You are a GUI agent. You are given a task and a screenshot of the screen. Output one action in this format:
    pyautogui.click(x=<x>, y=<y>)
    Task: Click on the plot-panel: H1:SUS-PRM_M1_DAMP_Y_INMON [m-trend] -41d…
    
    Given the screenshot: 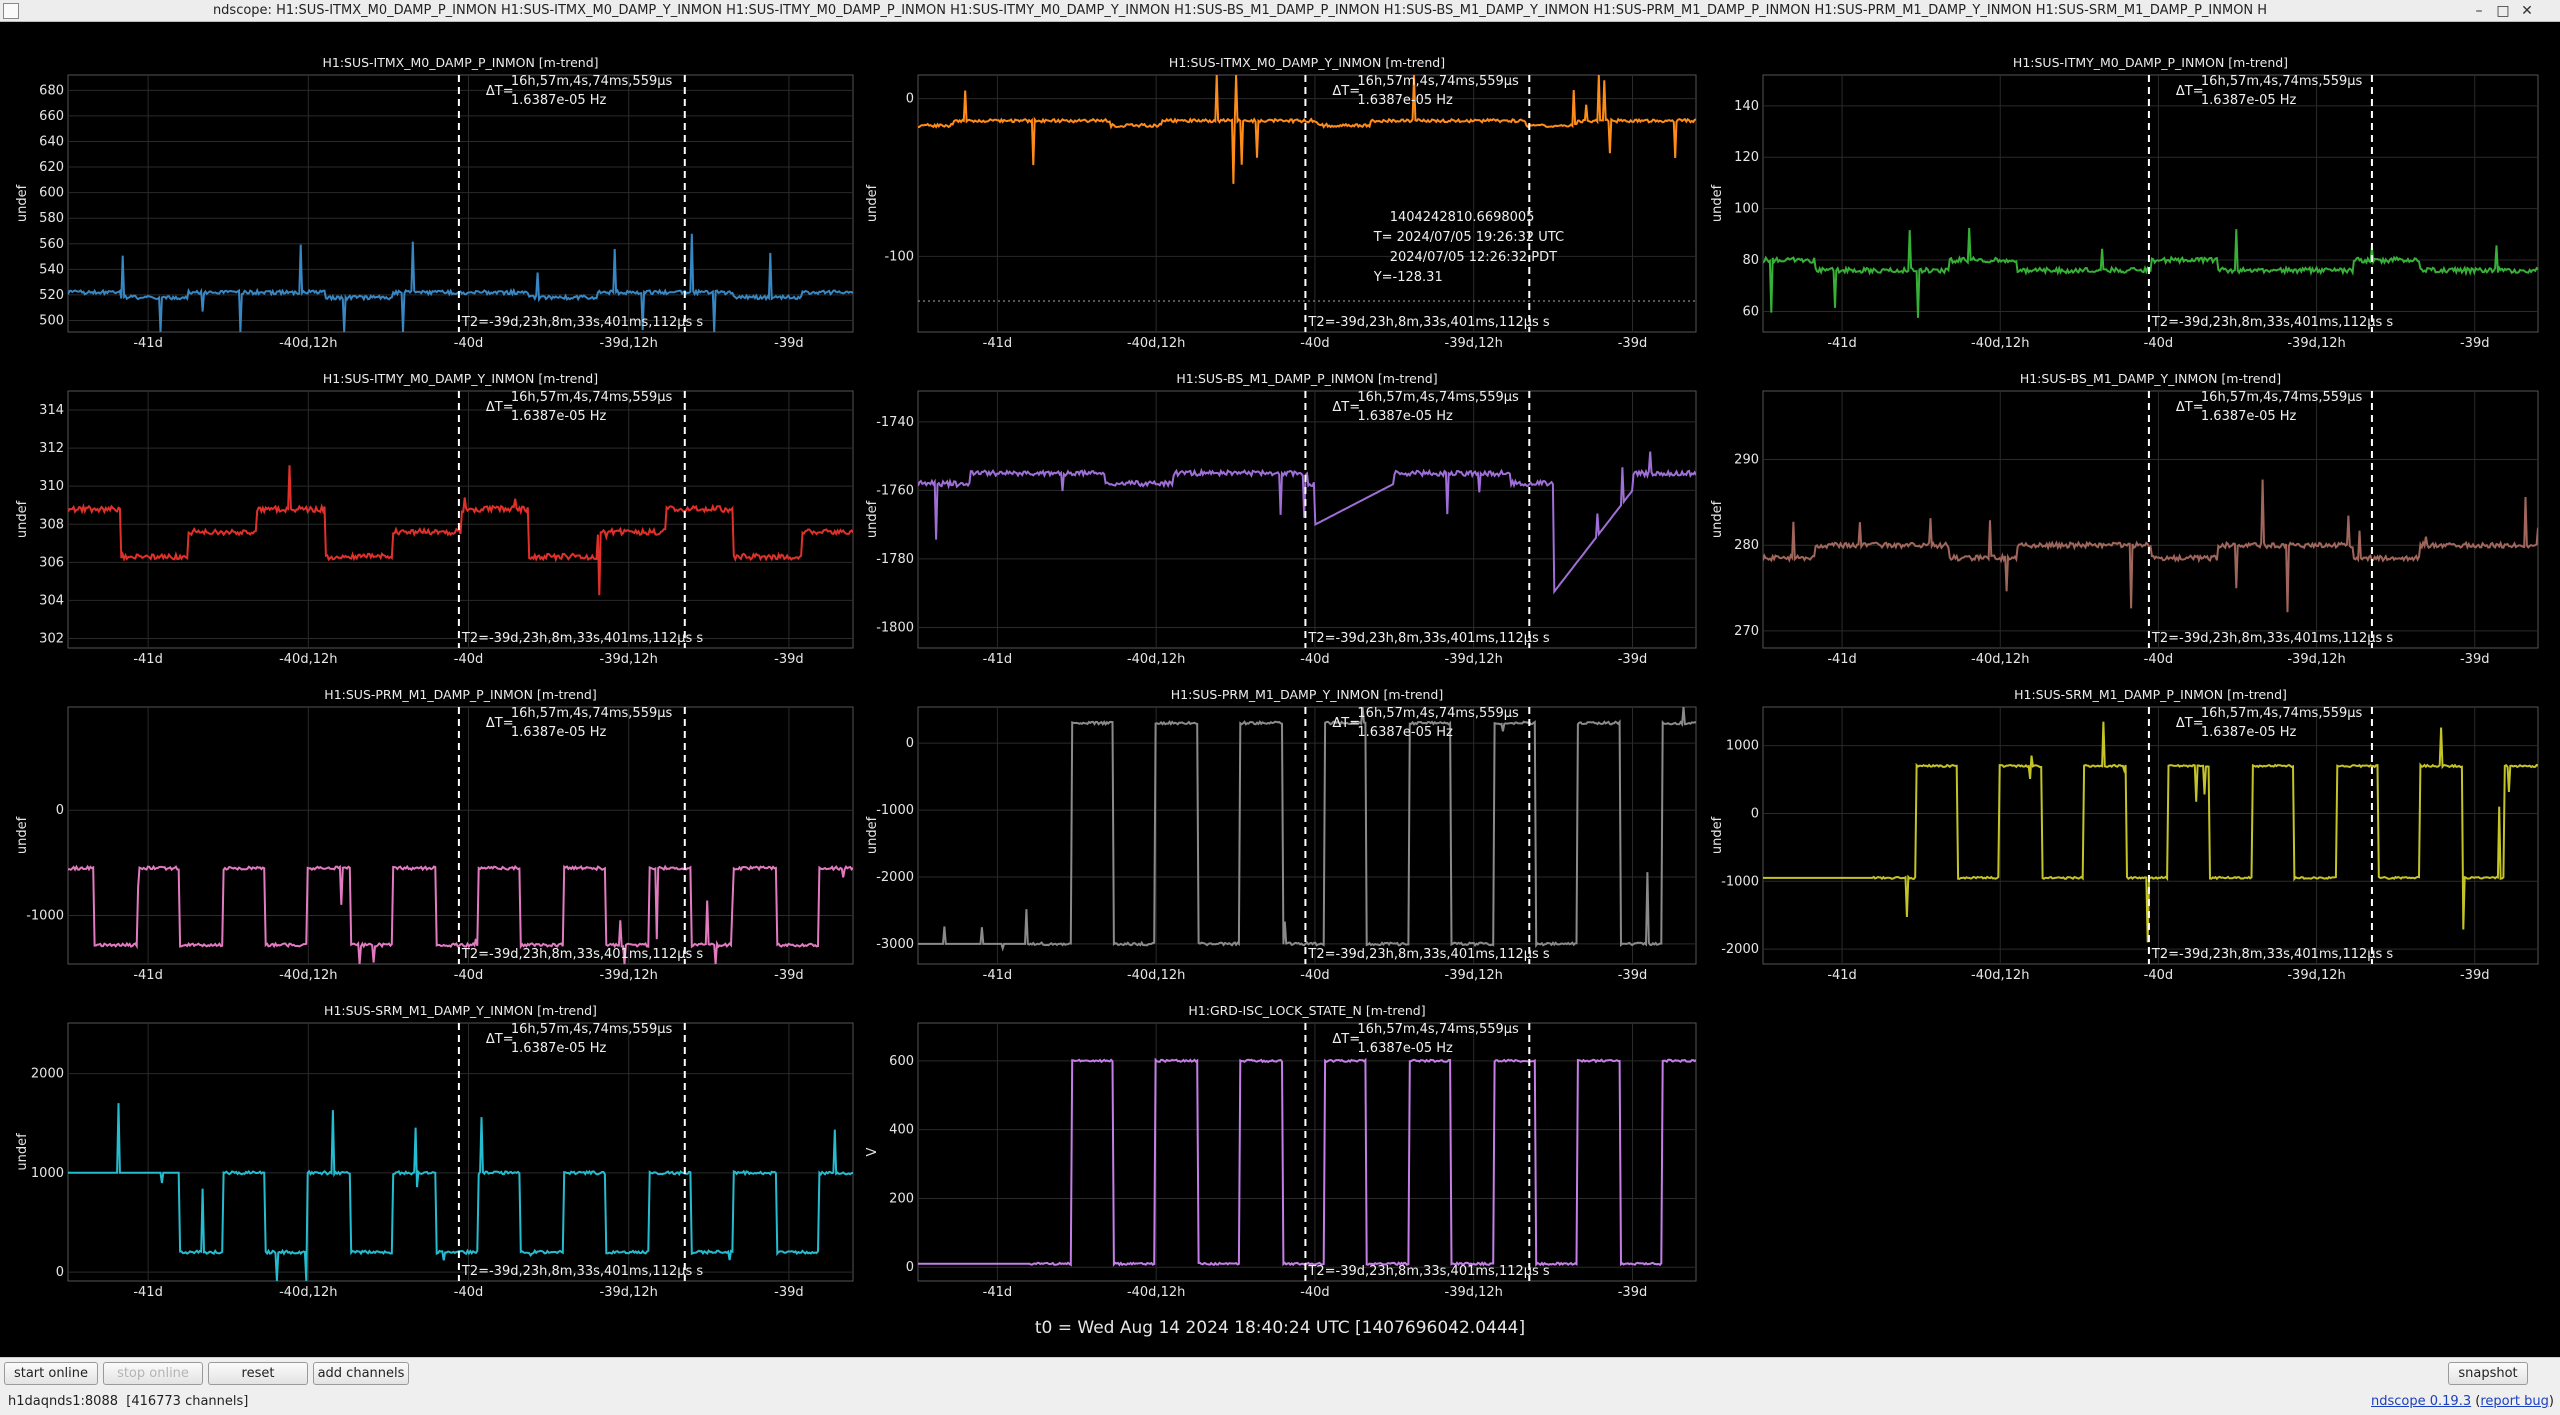 What is the action you would take?
    pyautogui.click(x=1281, y=835)
    